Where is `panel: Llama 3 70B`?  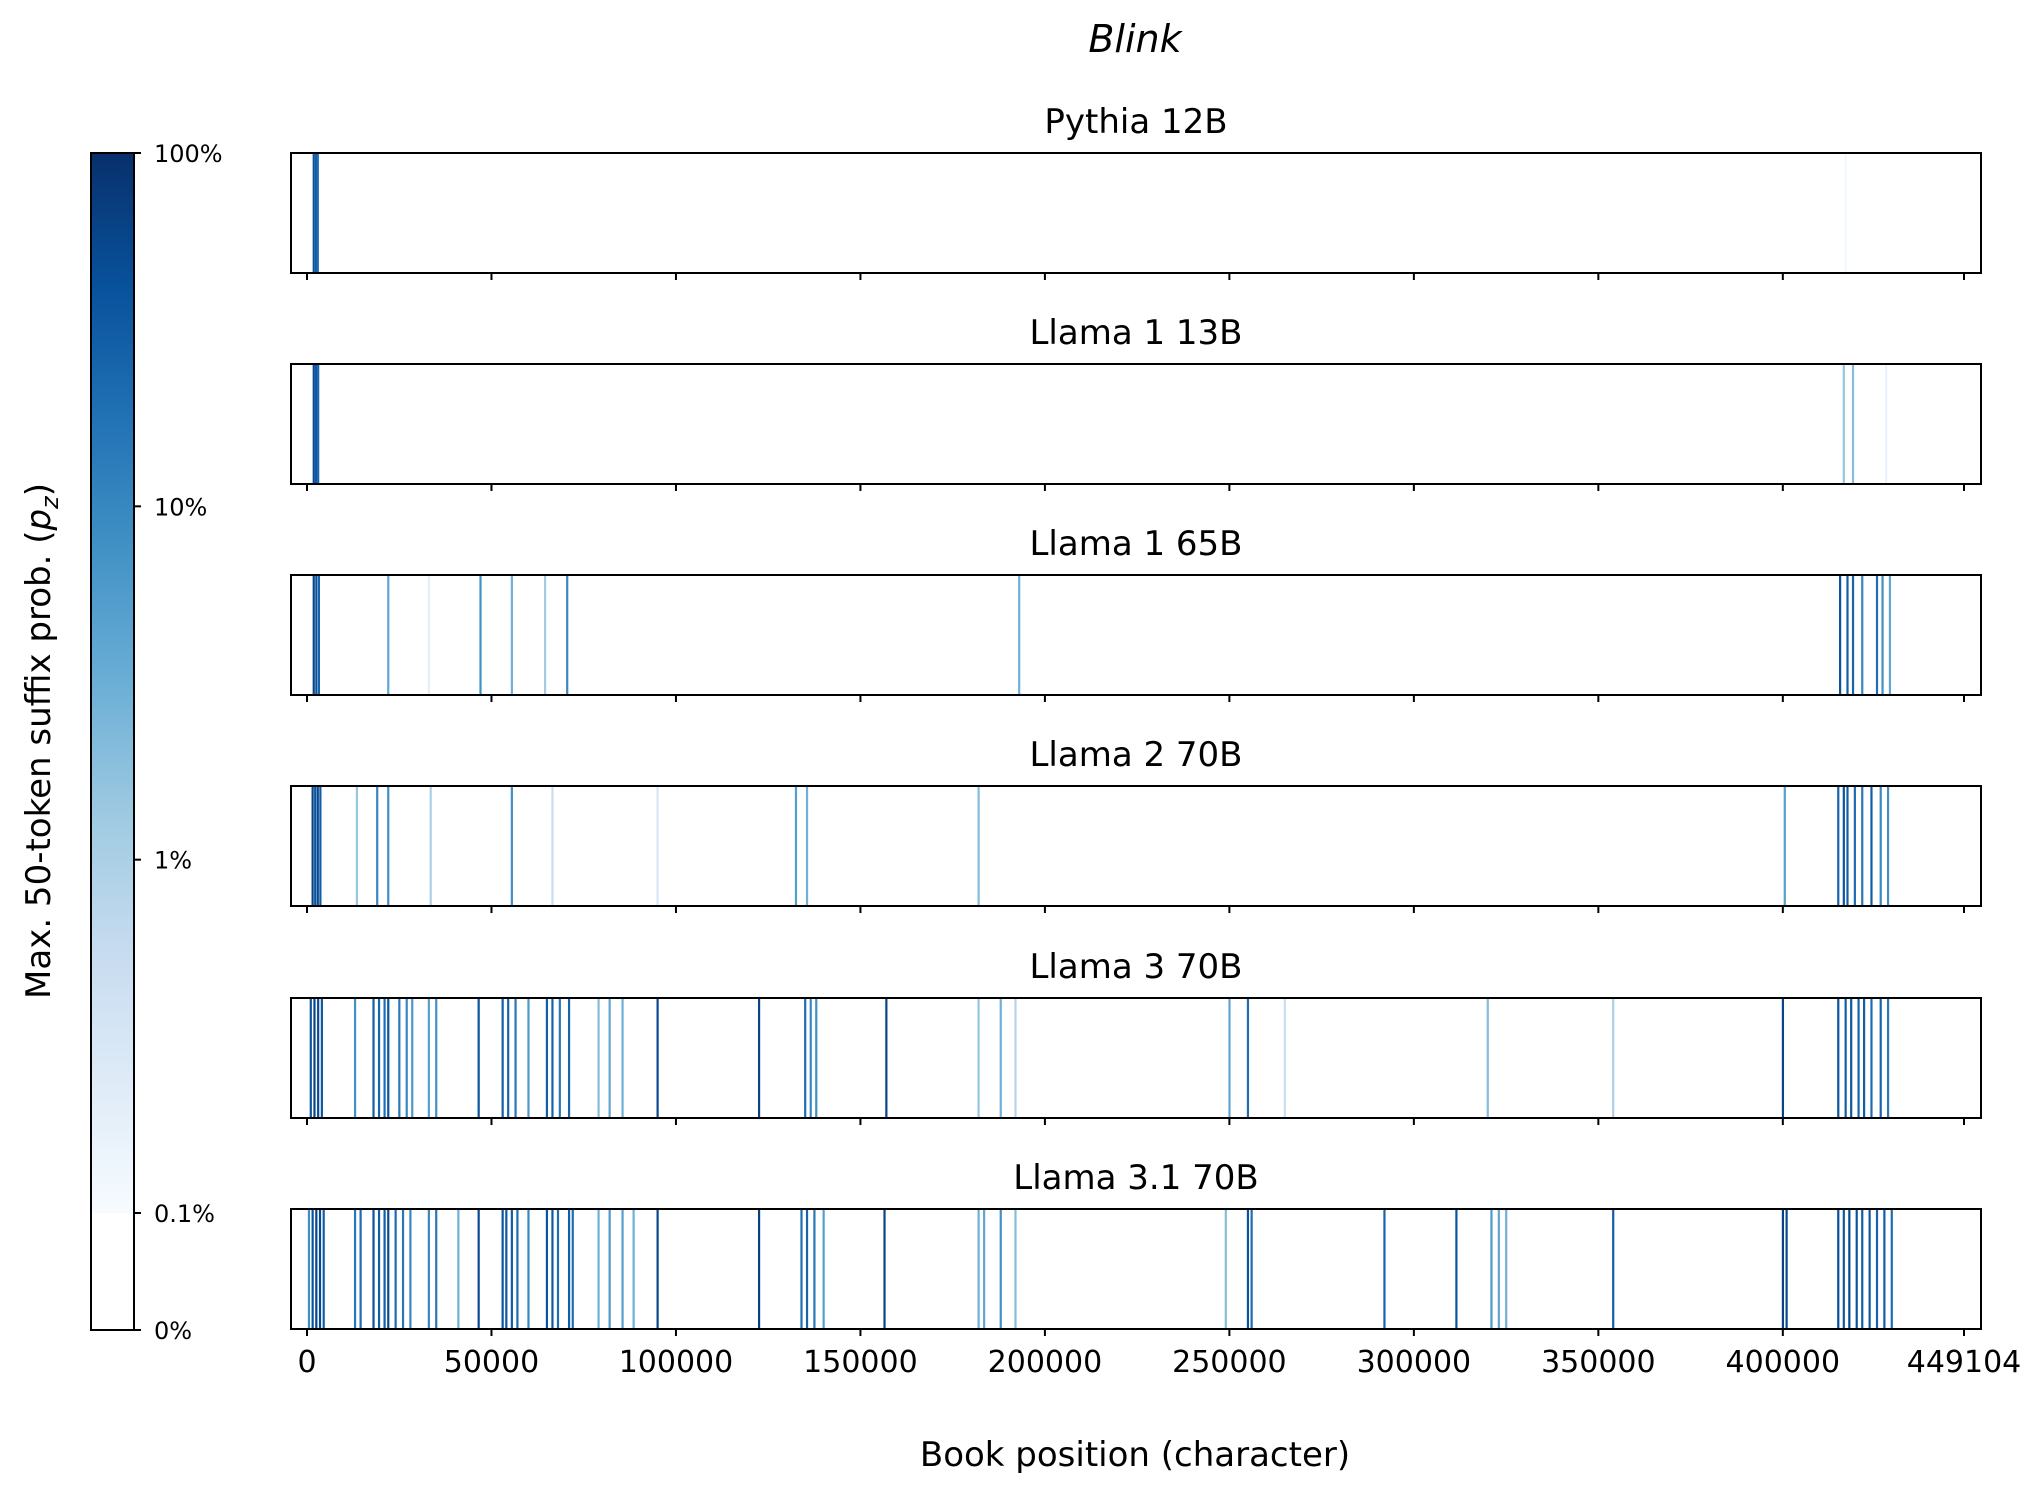 panel: Llama 3 70B is located at coordinates (1136, 1036).